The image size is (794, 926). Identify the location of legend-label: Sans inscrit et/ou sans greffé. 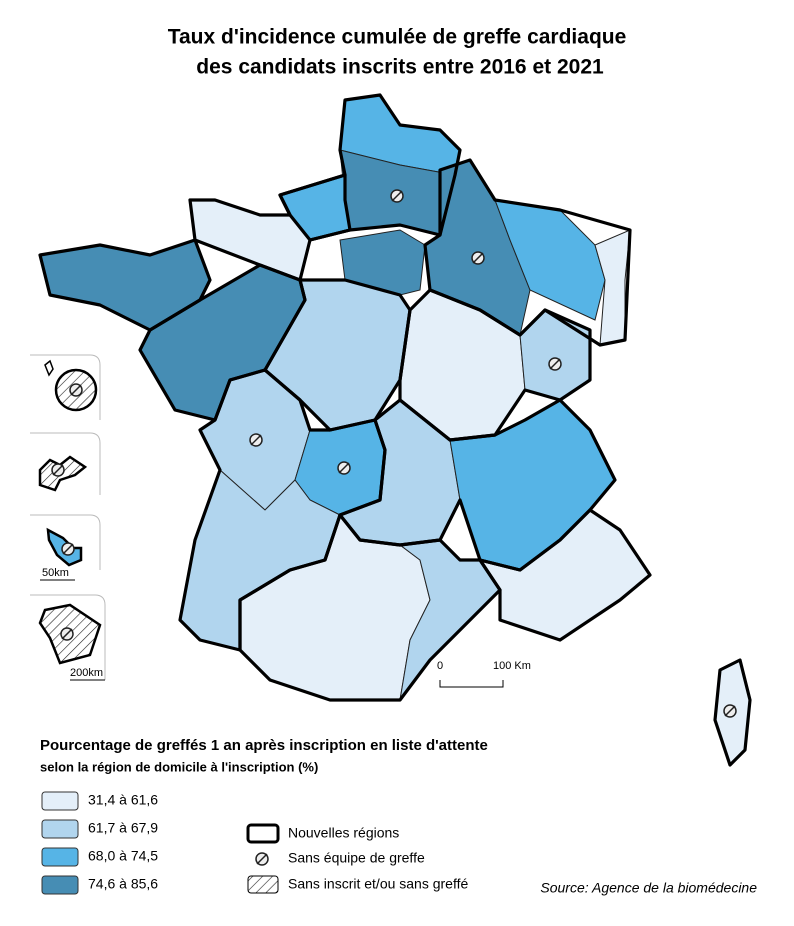
(378, 884).